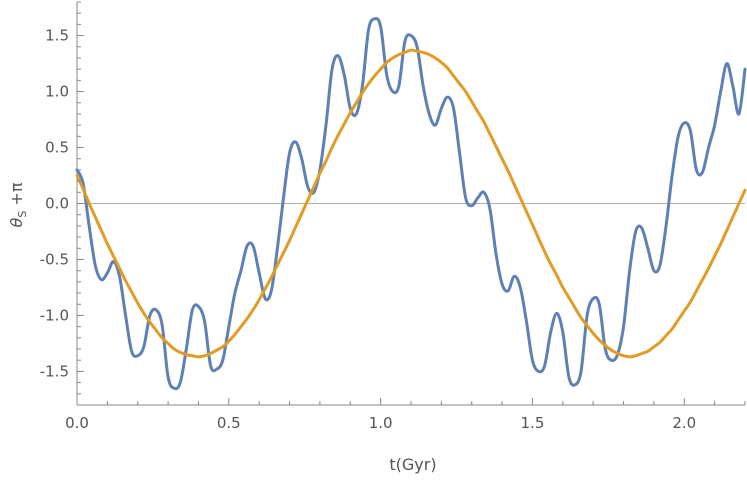 The height and width of the screenshot is (480, 747). Describe the element at coordinates (16, 222) in the screenshot. I see `y-axis-label-main: θ` at that location.